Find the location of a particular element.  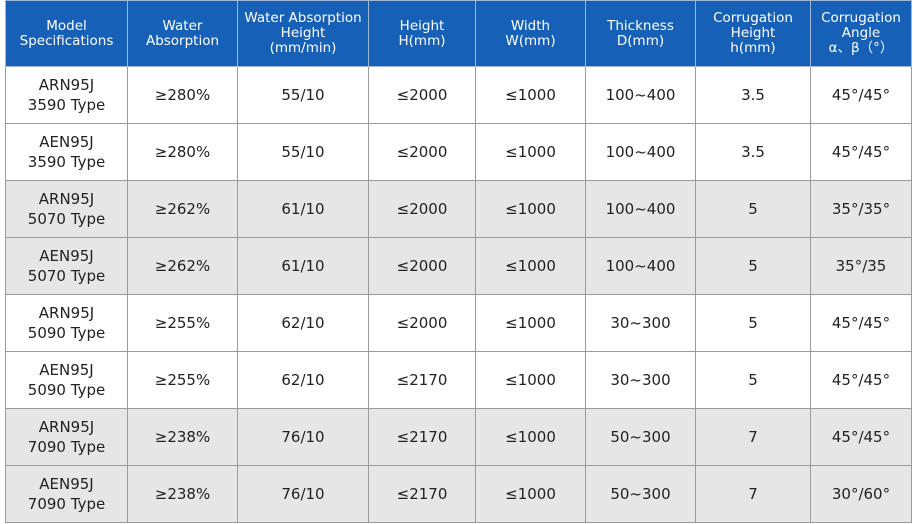

header-cell: Model Specifications is located at coordinates (66, 33).